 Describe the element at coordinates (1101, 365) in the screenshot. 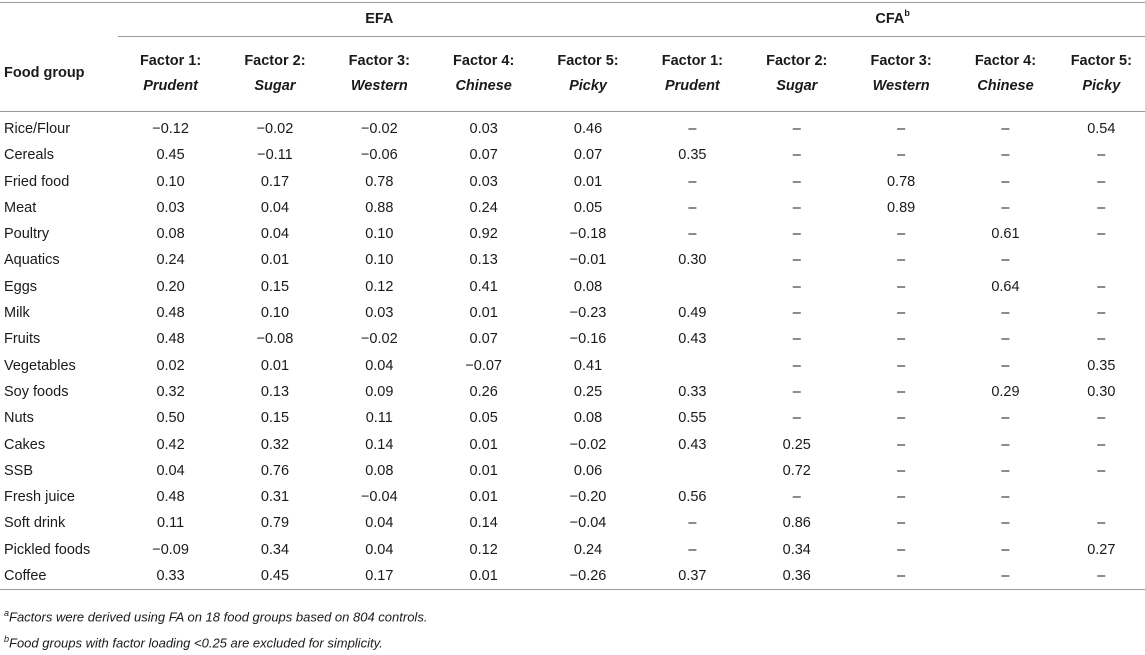

I see `cfa-loading-cell: 0.35` at that location.